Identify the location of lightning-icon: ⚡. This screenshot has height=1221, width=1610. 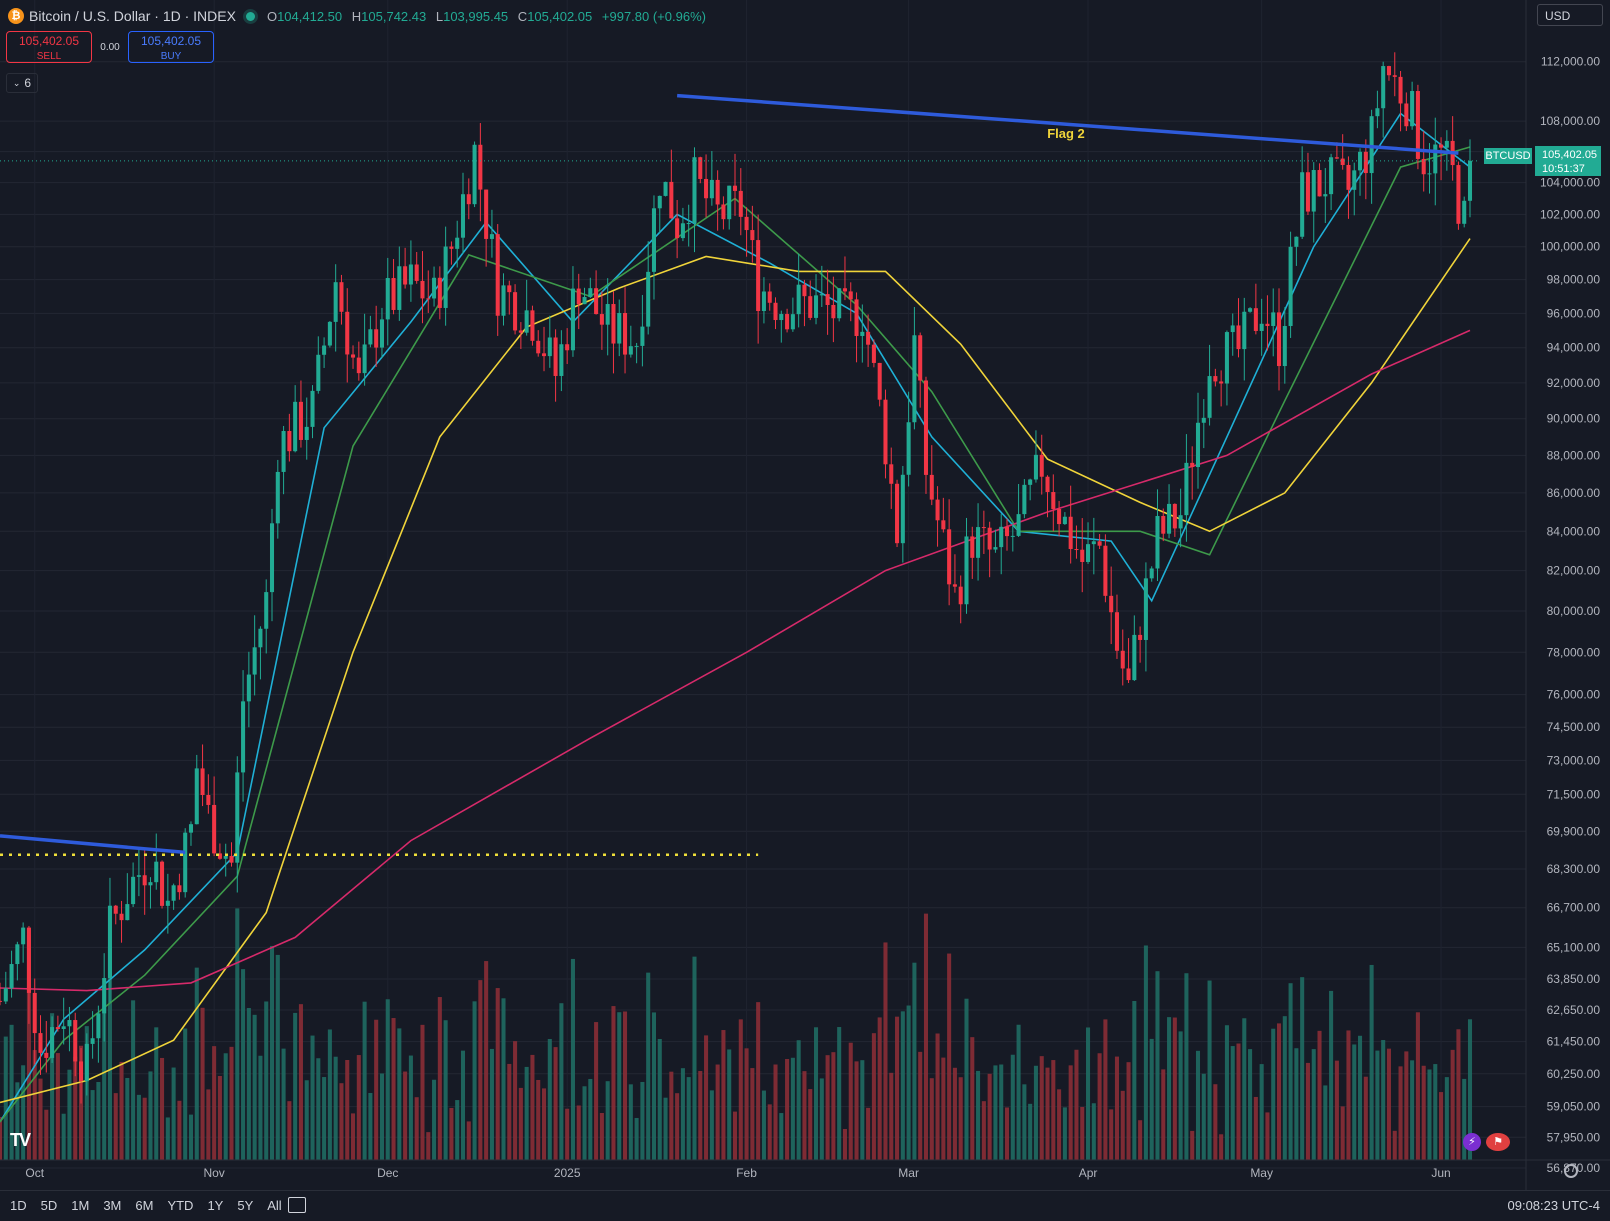
(1472, 1142).